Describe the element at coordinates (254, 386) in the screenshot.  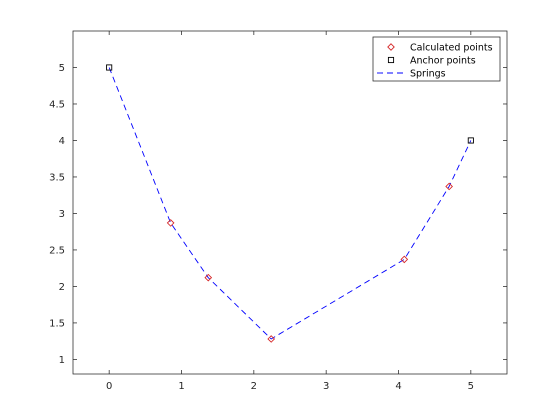
I see `x-tick-label: 2` at that location.